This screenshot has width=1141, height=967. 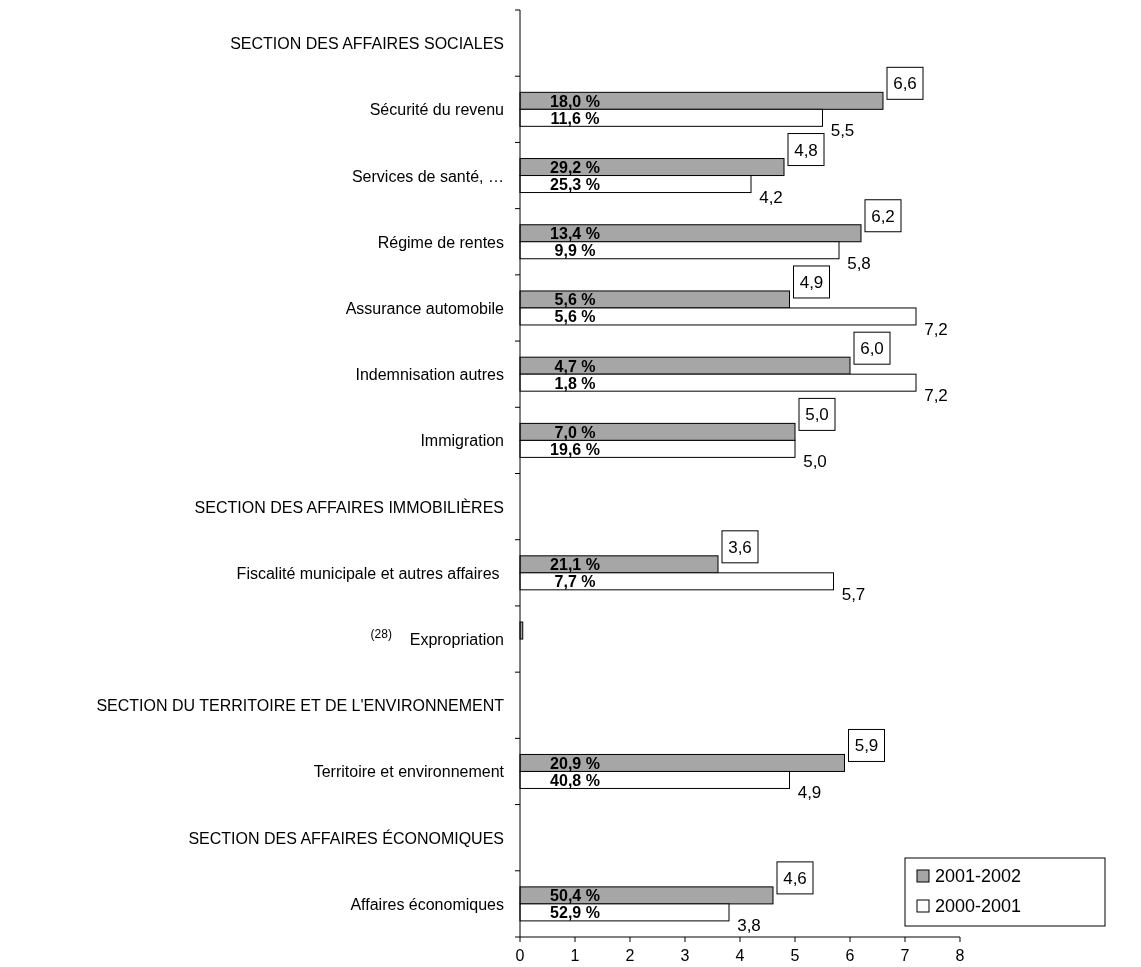 I want to click on y-tick-label: Affaires économiques, so click(x=427, y=904).